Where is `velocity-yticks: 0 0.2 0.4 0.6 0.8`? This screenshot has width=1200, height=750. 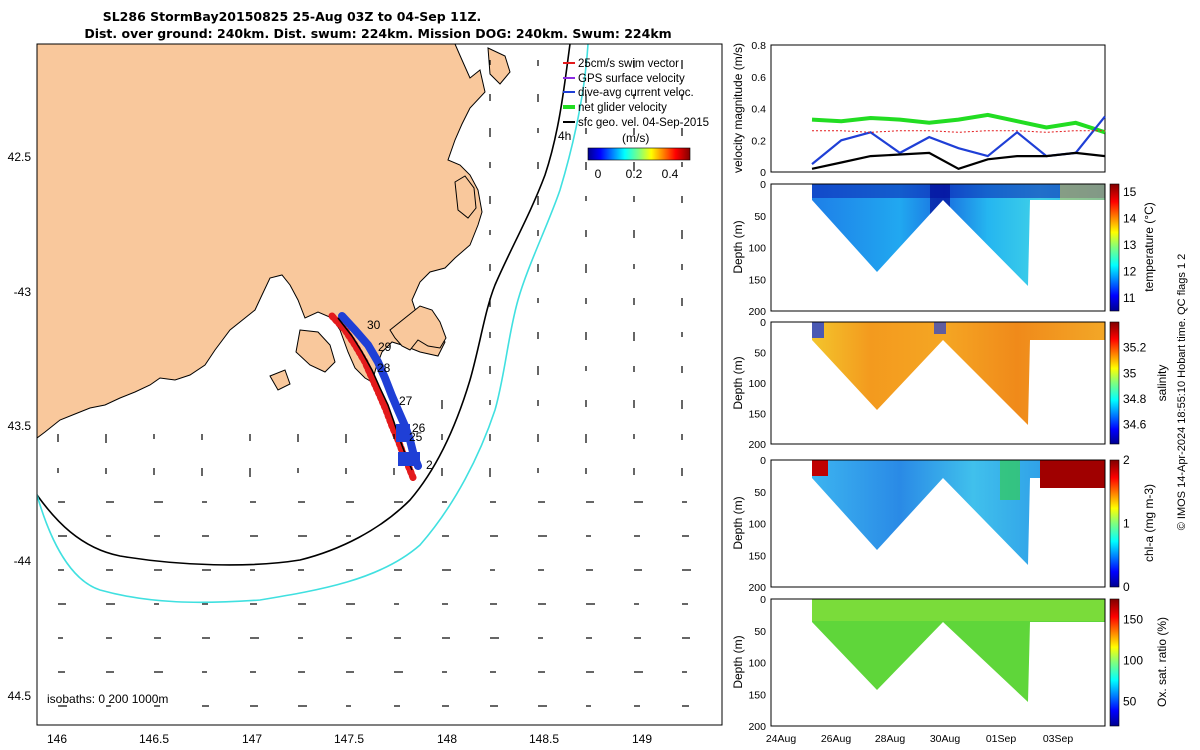 velocity-yticks: 0 0.2 0.4 0.6 0.8 is located at coordinates (758, 109).